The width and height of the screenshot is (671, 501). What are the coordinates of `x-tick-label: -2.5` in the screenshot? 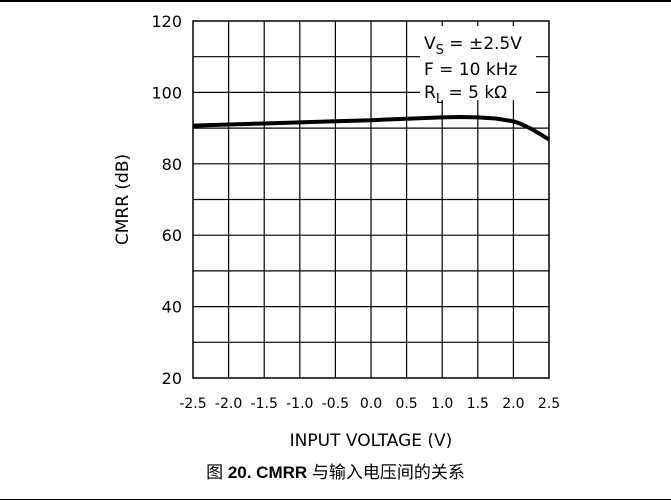 It's located at (192, 404).